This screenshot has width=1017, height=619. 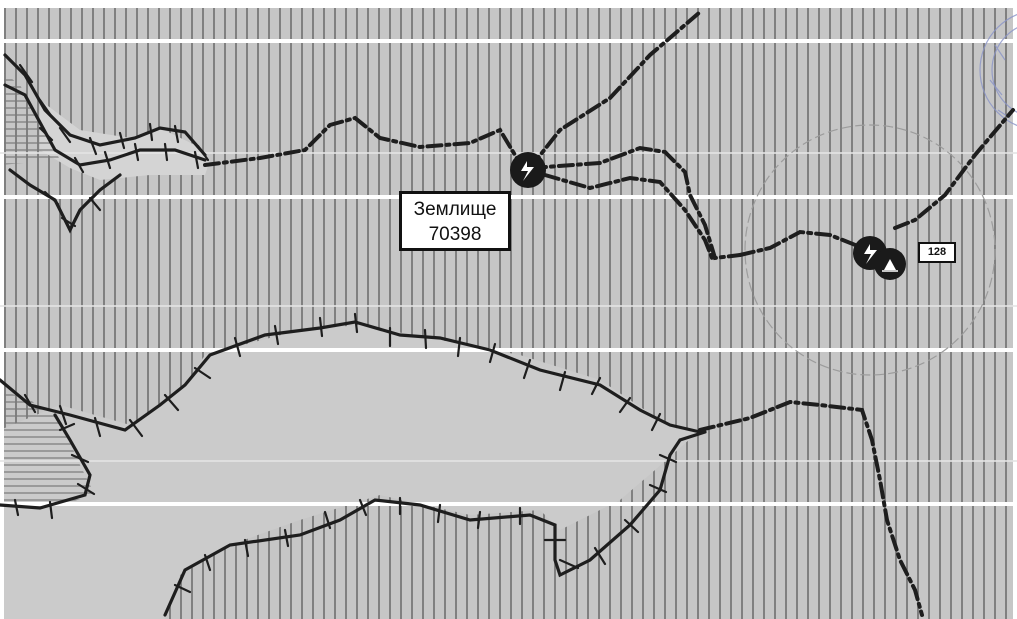 I want to click on pole-marker, so click(x=890, y=264).